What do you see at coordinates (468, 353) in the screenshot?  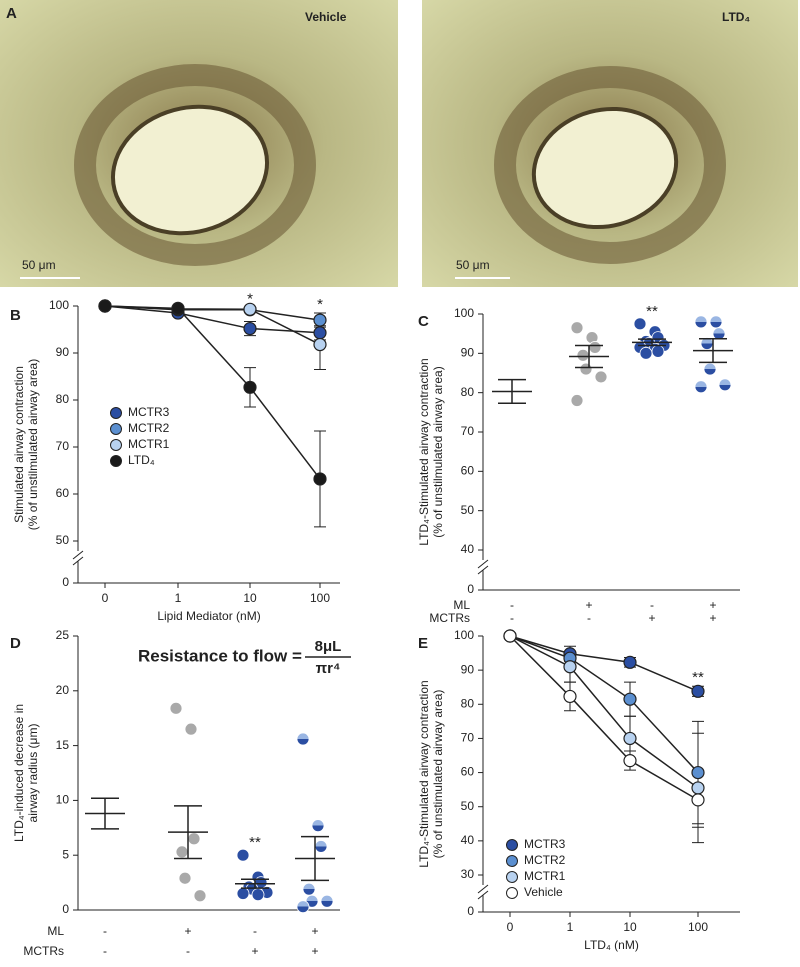 I see `y-tick-label: 90` at bounding box center [468, 353].